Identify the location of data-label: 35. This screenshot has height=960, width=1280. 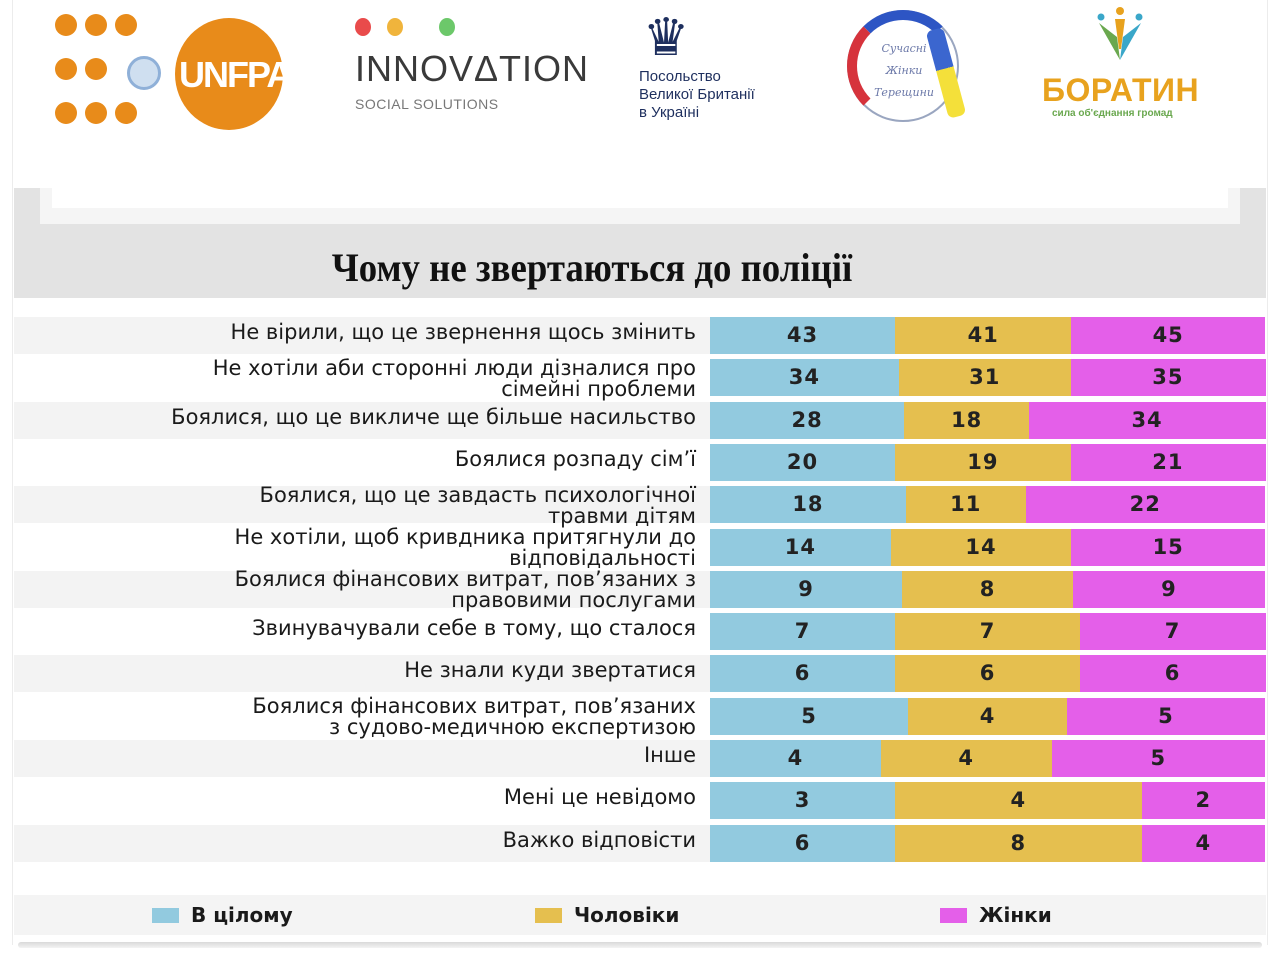
(1168, 377).